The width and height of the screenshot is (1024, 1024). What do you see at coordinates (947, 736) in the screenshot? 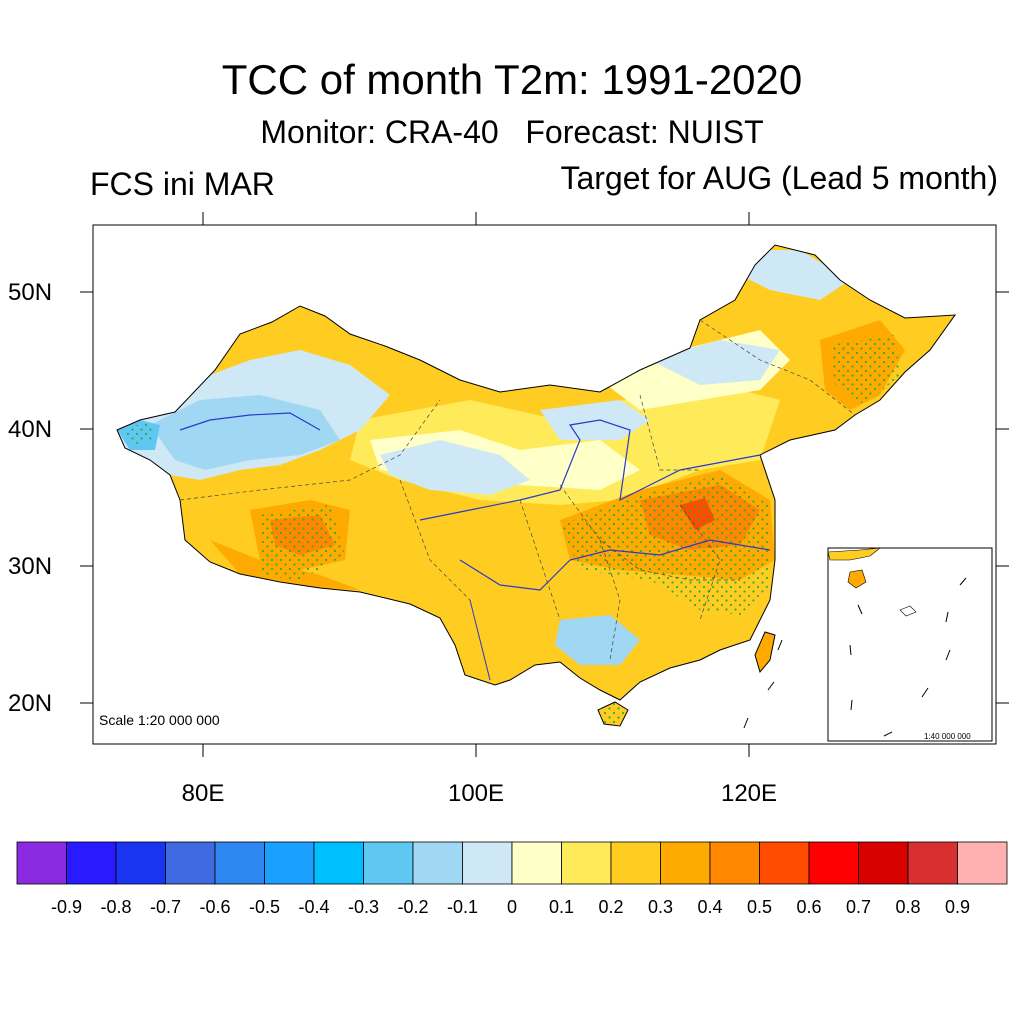
I see `inset-scale-label: 1:40 000 000` at bounding box center [947, 736].